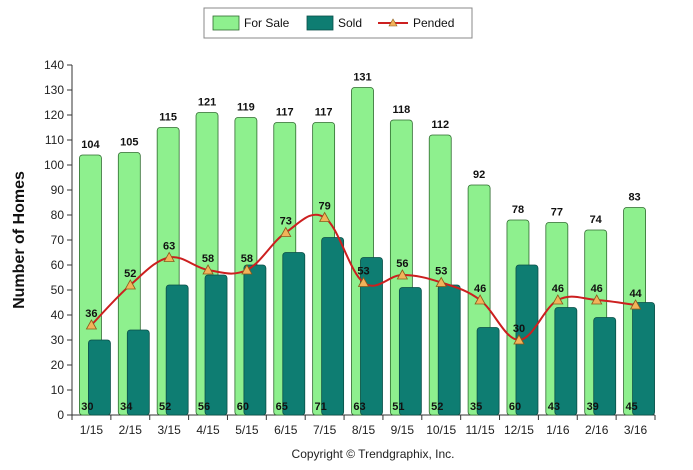  Describe the element at coordinates (54, 165) in the screenshot. I see `y-tick-label: 100` at that location.